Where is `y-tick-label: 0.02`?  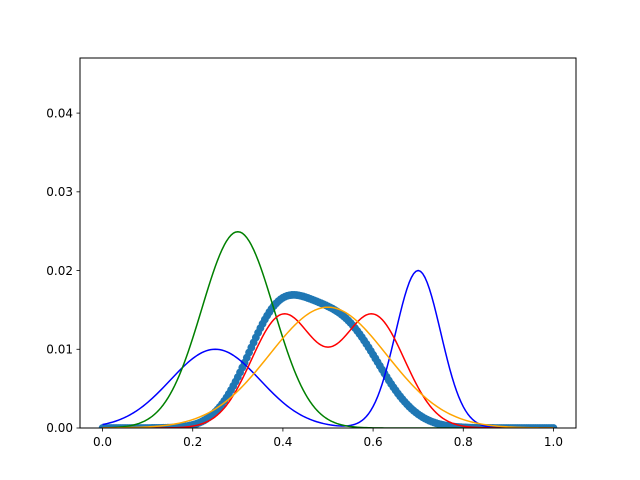 y-tick-label: 0.02 is located at coordinates (59, 271).